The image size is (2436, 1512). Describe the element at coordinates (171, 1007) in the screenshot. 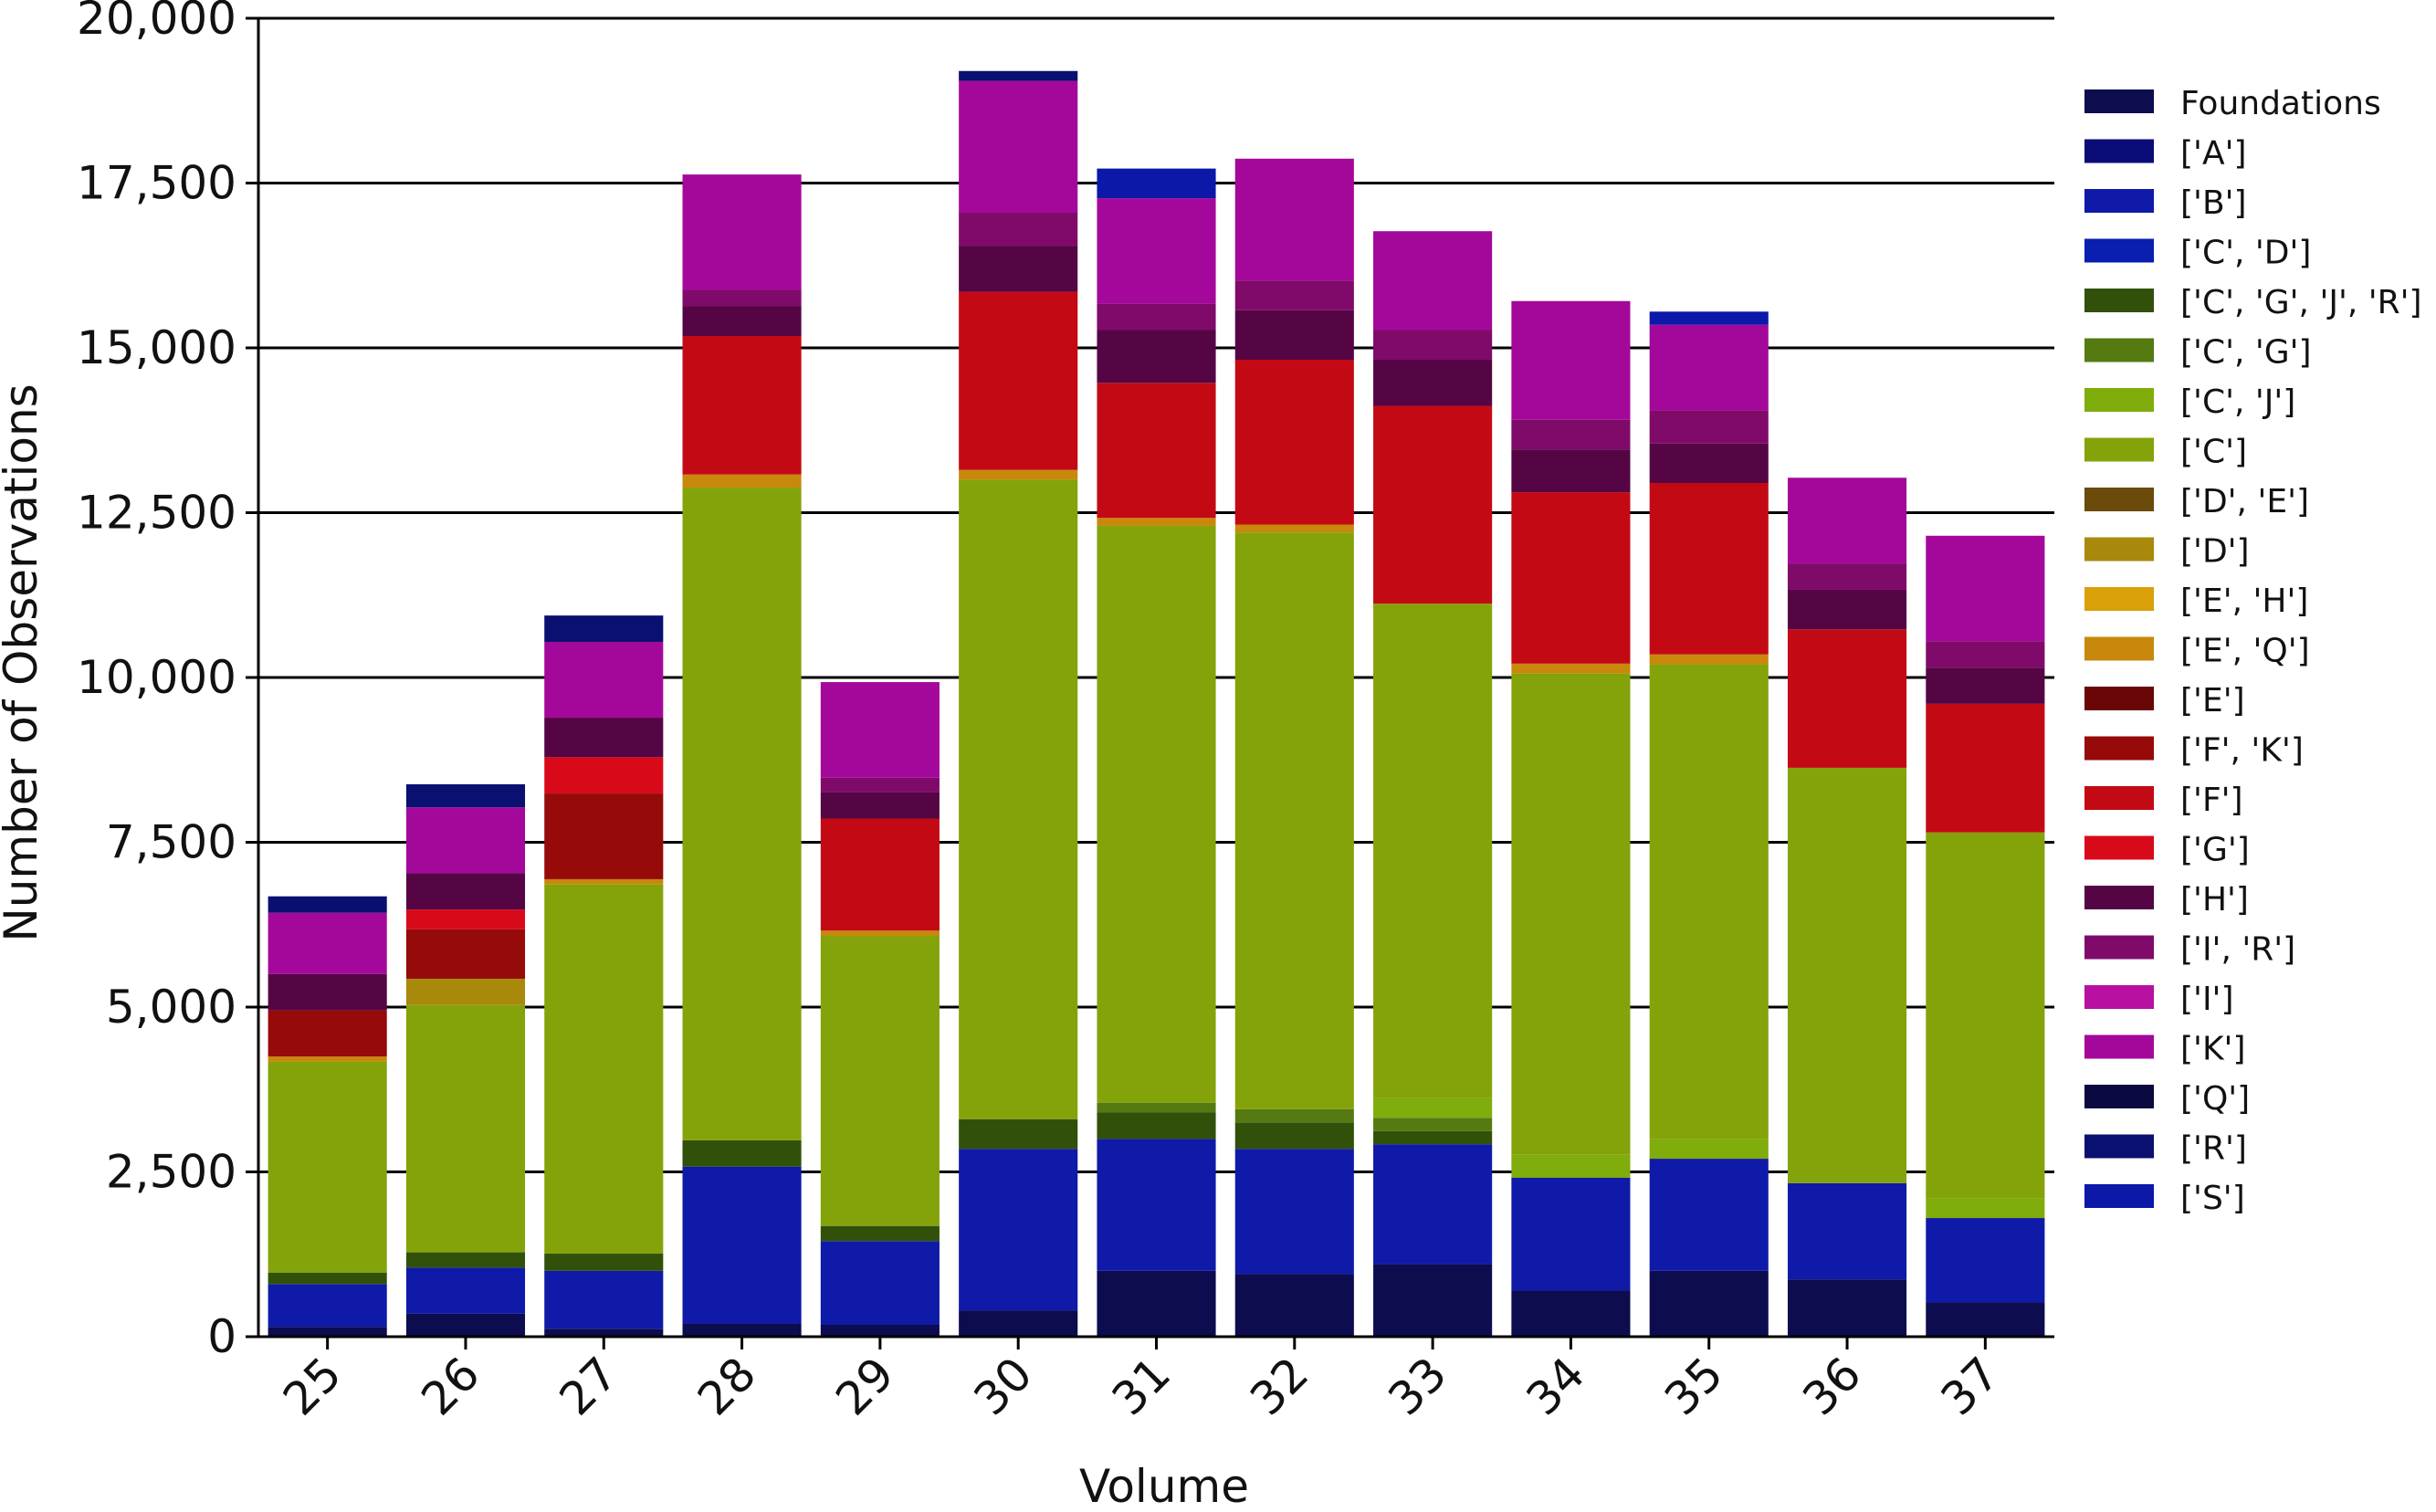

I see `y-tick-label: 5,000` at that location.